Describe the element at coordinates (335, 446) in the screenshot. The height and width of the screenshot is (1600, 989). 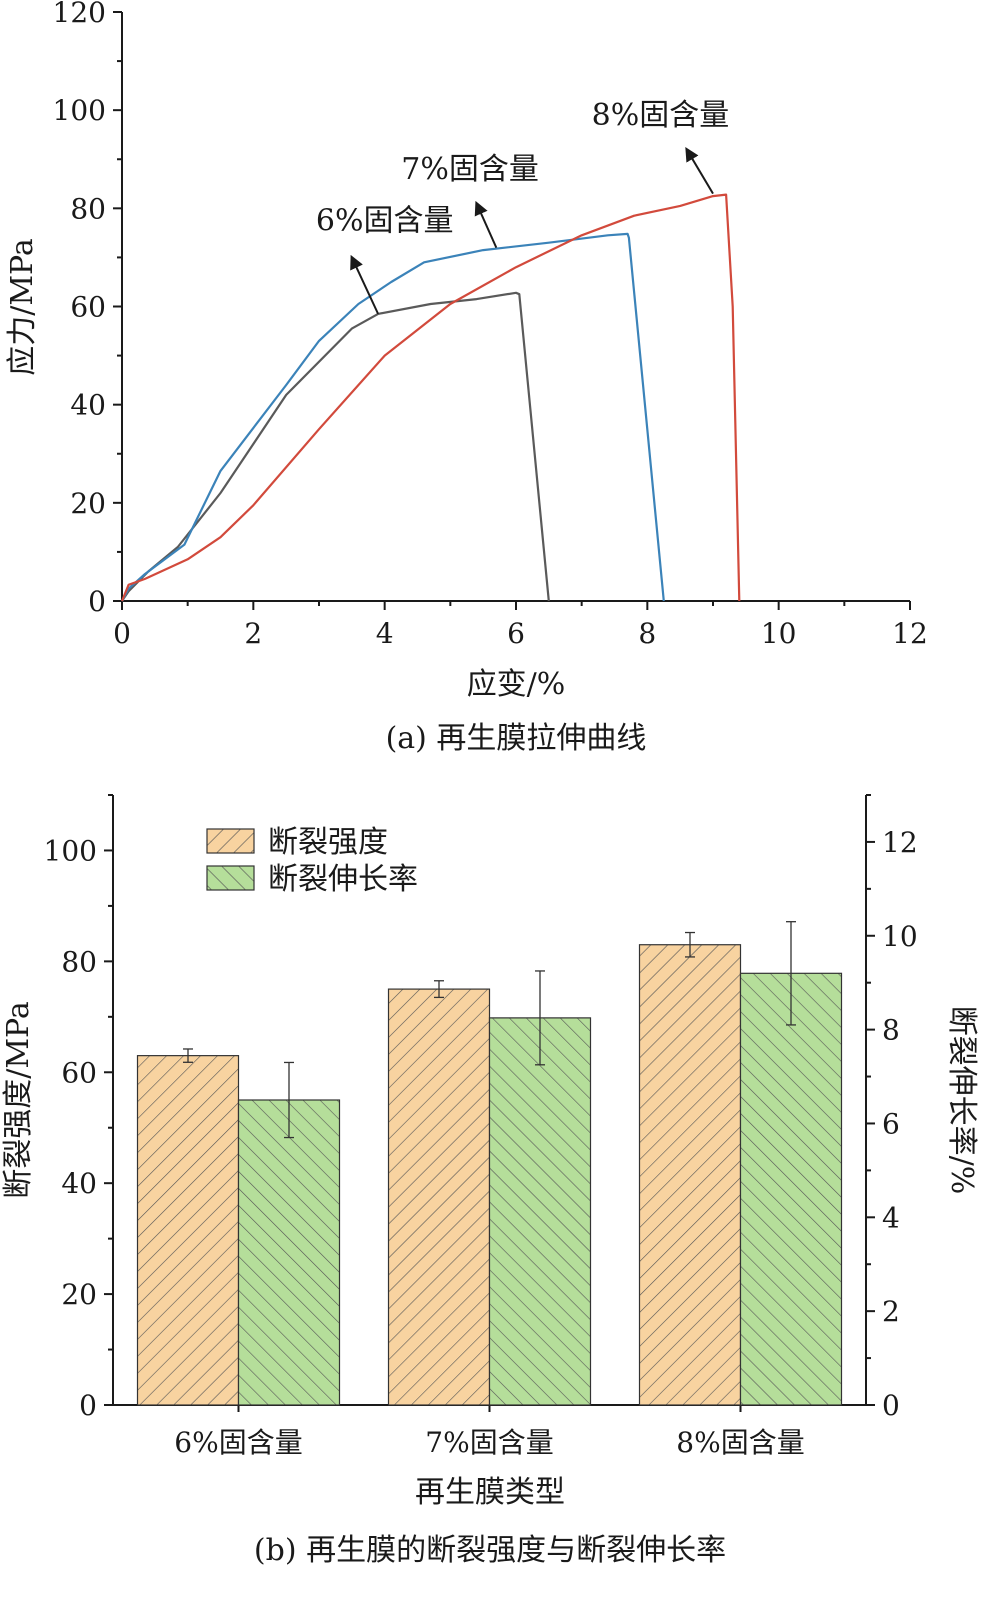
I see `tensile-curve-6pct` at that location.